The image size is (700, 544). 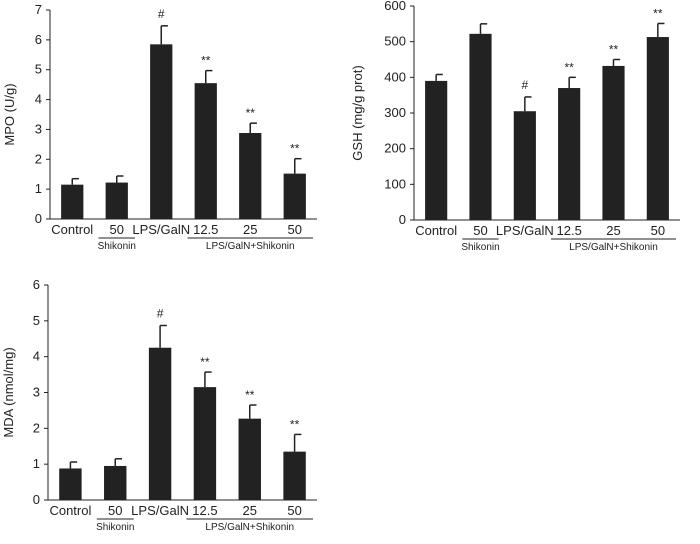 I want to click on y-tick-label: 200, so click(x=395, y=148).